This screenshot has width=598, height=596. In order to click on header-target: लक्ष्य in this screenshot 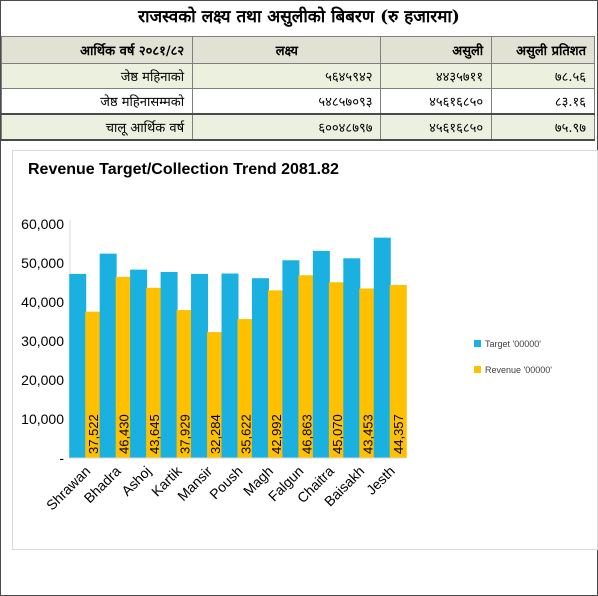, I will do `click(287, 50)`.